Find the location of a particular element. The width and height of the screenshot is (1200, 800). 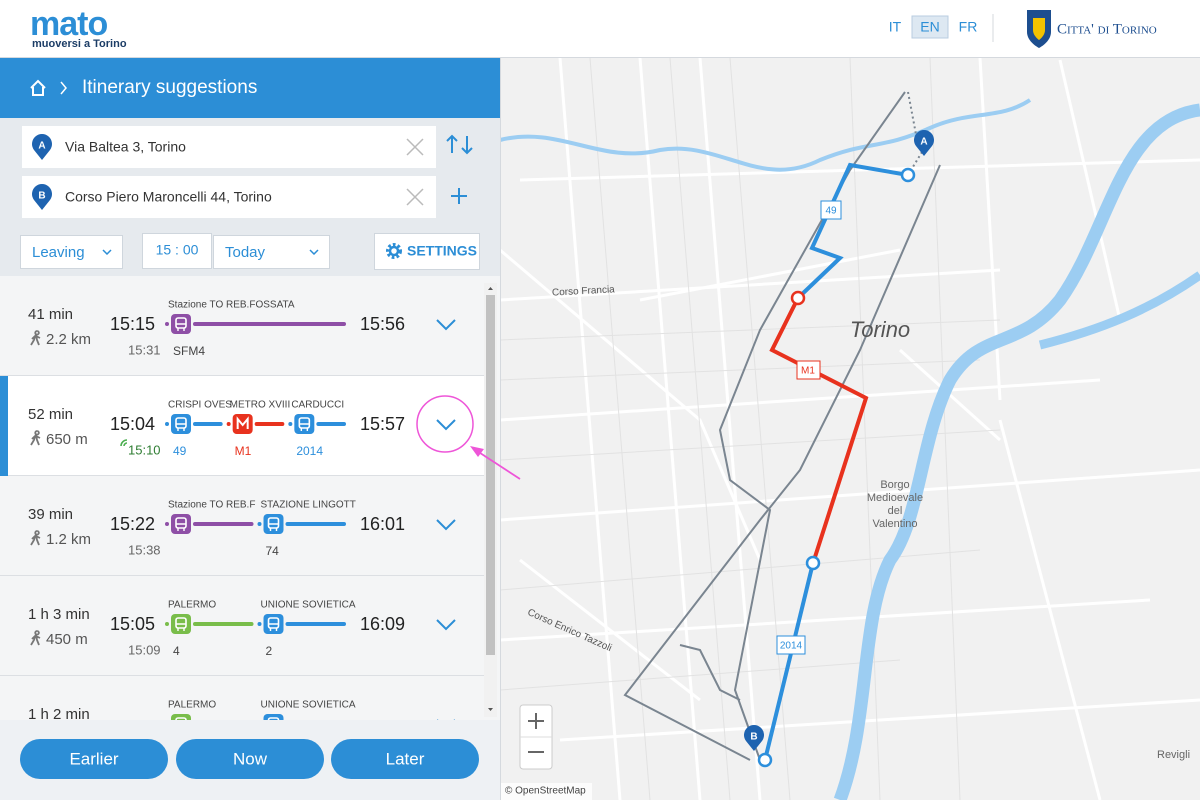

time-buttons: Earlier Now Later is located at coordinates (249, 759).